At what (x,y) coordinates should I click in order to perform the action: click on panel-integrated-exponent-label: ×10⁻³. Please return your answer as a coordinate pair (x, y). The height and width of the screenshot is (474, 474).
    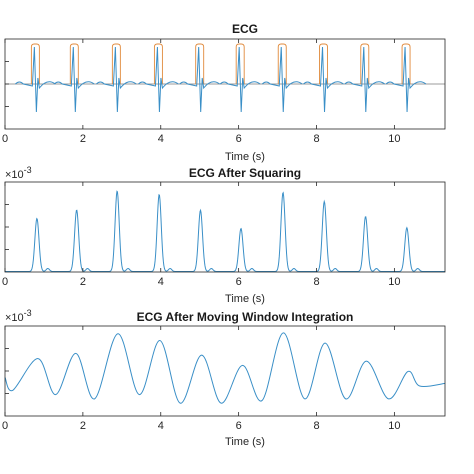
    Looking at the image, I should click on (18, 316).